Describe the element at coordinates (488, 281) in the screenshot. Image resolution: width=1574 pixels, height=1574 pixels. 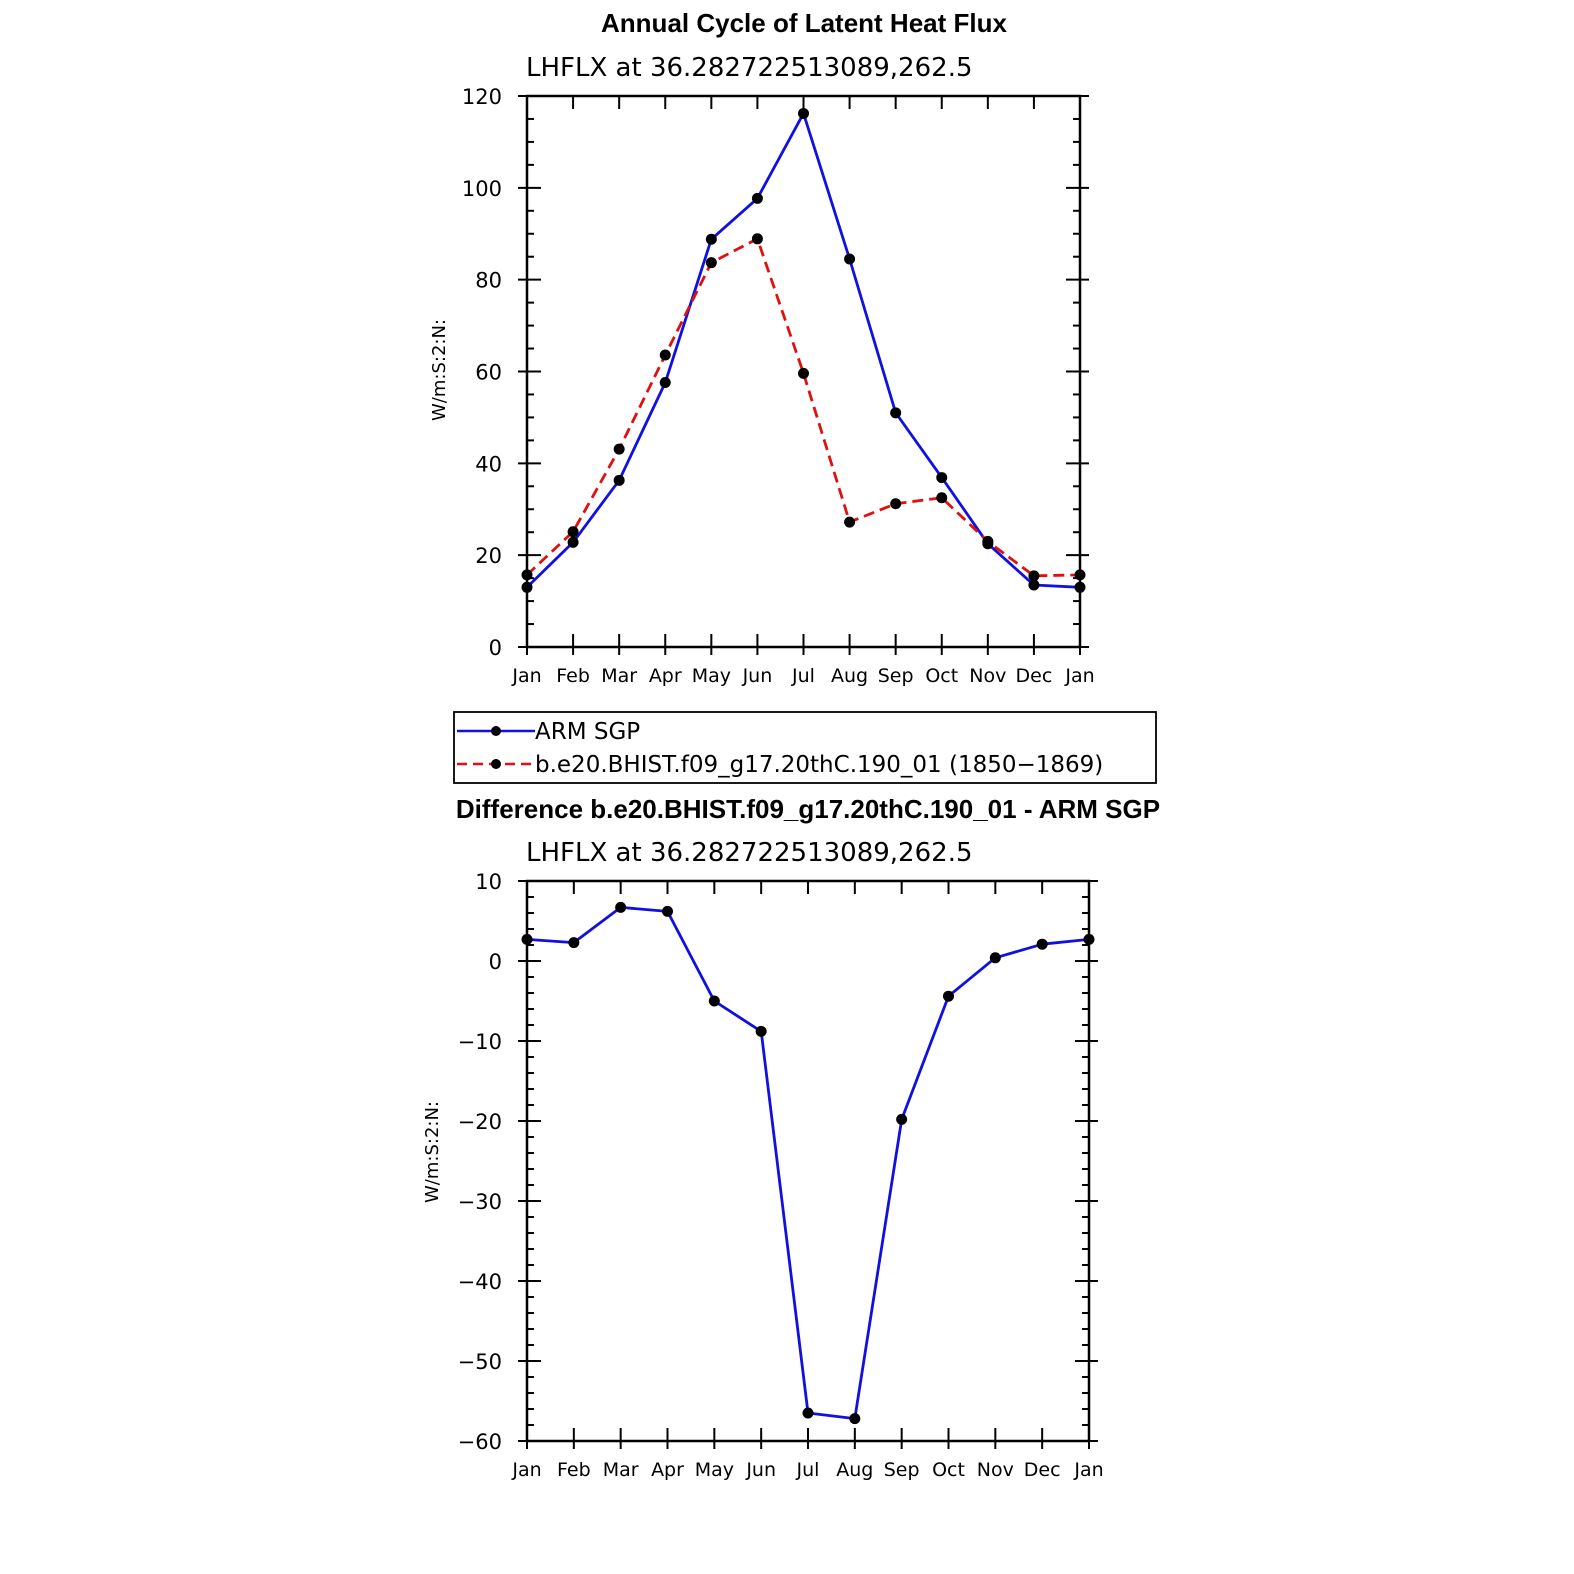
I see `y-tick-label: 80` at that location.